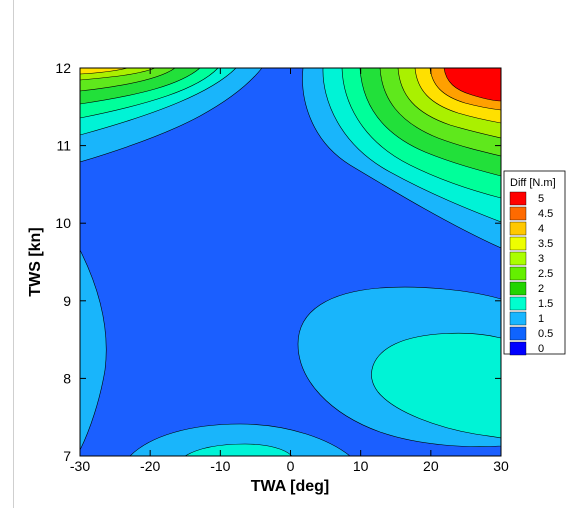  Describe the element at coordinates (541, 289) in the screenshot. I see `legend-label: 2` at that location.